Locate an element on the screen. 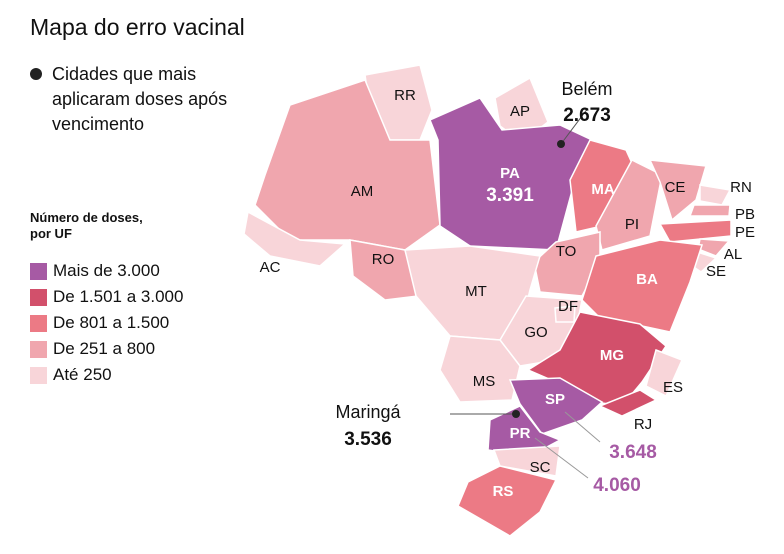  state-label: RR is located at coordinates (405, 95).